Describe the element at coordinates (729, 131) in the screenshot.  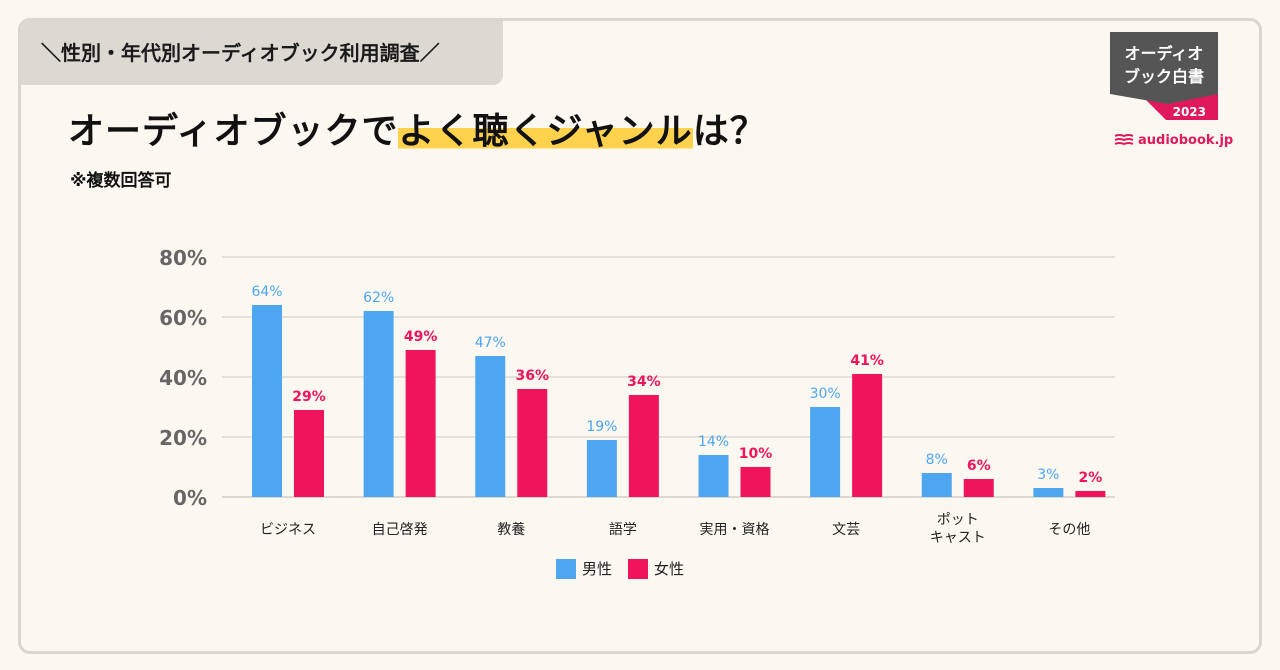
I see `title-post: は？` at that location.